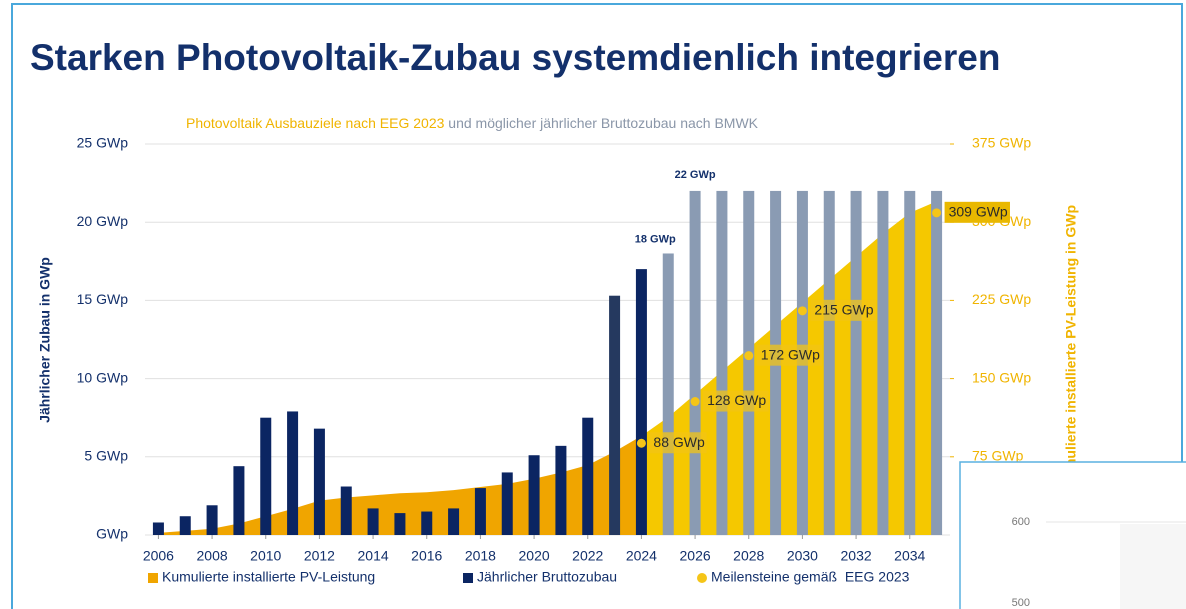 This screenshot has width=1186, height=609. What do you see at coordinates (106, 456) in the screenshot?
I see `y-tick-label: 5 GWp` at bounding box center [106, 456].